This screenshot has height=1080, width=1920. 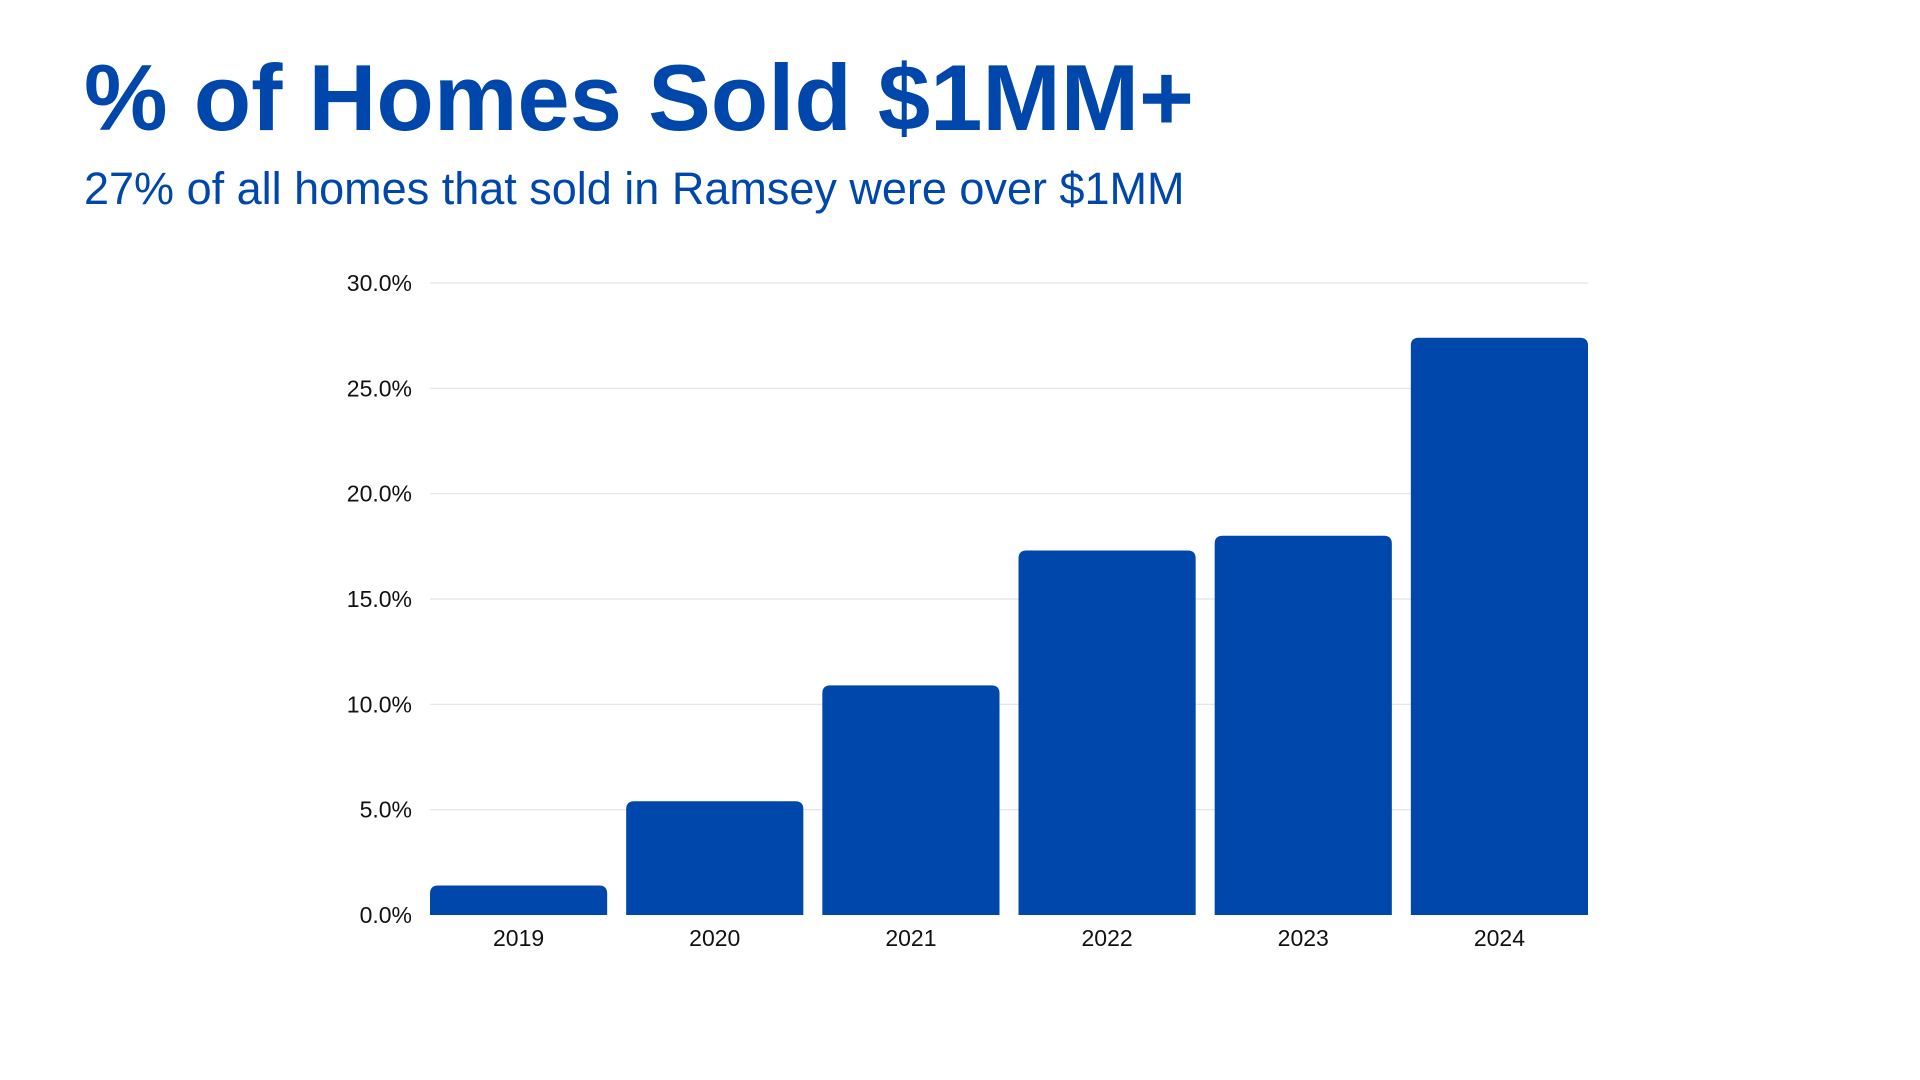 I want to click on bar-2022, so click(x=1107, y=732).